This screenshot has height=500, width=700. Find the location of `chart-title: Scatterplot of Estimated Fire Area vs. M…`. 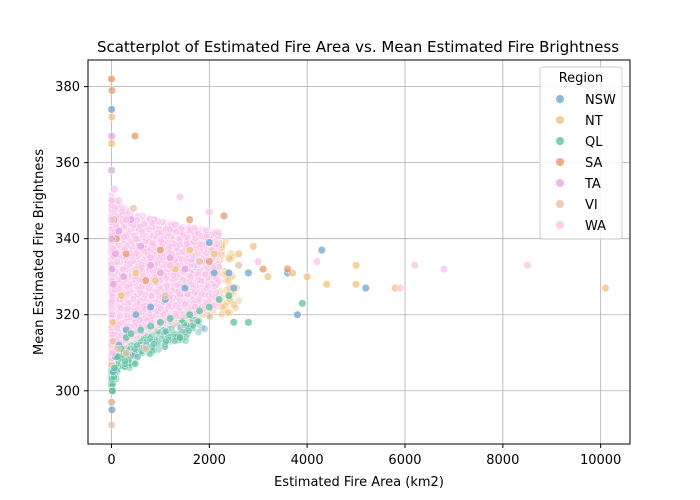

chart-title: Scatterplot of Estimated Fire Area vs. M… is located at coordinates (358, 47).